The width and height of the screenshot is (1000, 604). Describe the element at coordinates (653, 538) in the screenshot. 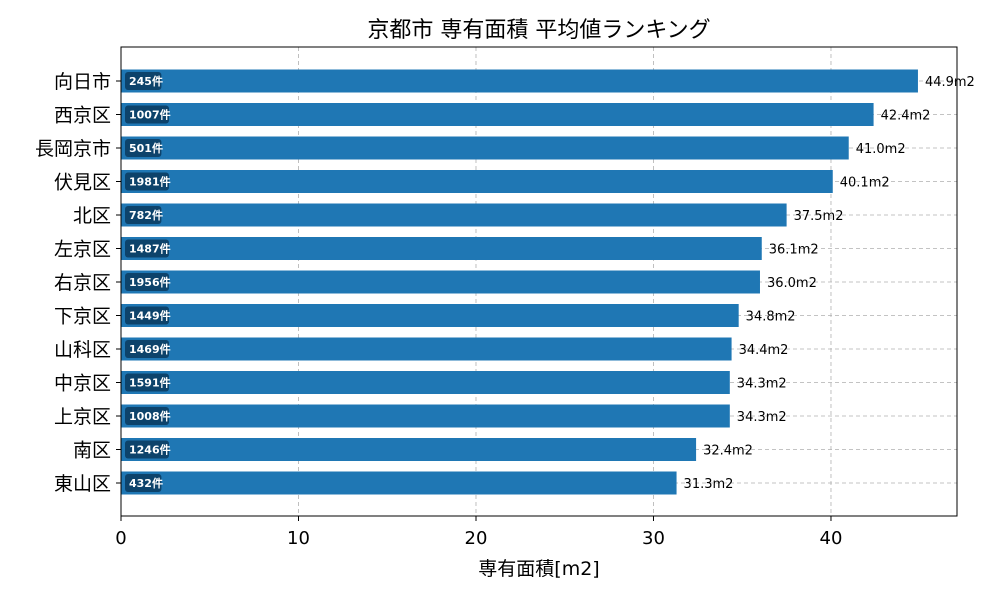

I see `x-tick-label: 30` at that location.